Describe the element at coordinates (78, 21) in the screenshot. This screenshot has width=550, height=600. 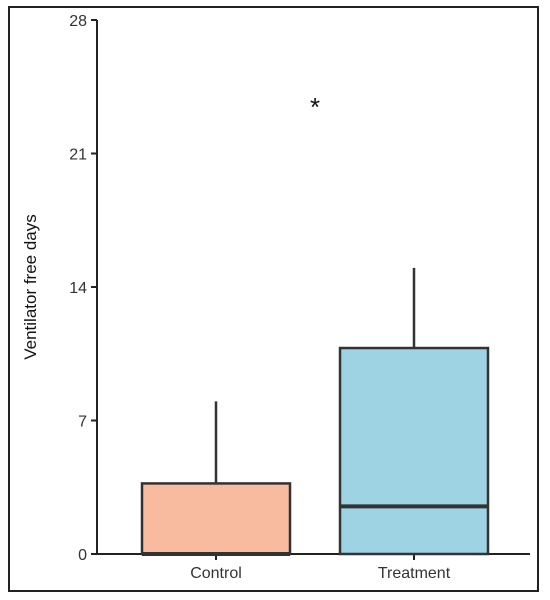
I see `y-tick-label: 28` at that location.